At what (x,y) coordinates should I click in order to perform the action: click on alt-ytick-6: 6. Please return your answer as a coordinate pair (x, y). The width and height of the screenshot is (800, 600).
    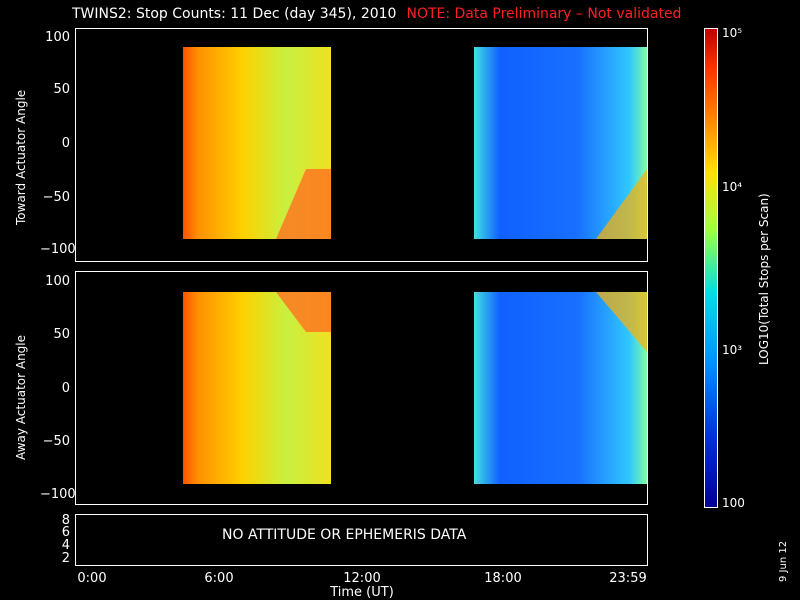
    Looking at the image, I should click on (65, 532).